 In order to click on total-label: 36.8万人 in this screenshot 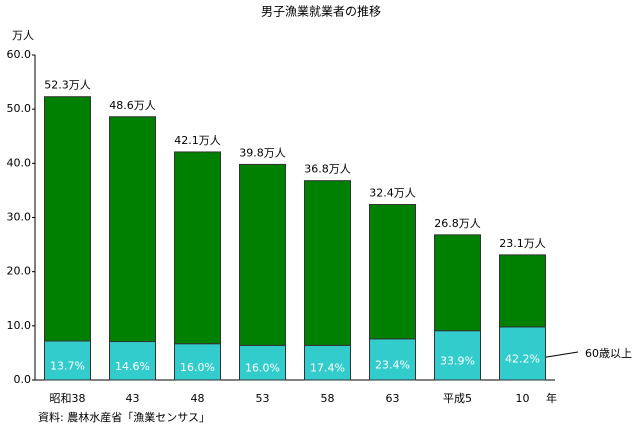, I will do `click(327, 169)`.